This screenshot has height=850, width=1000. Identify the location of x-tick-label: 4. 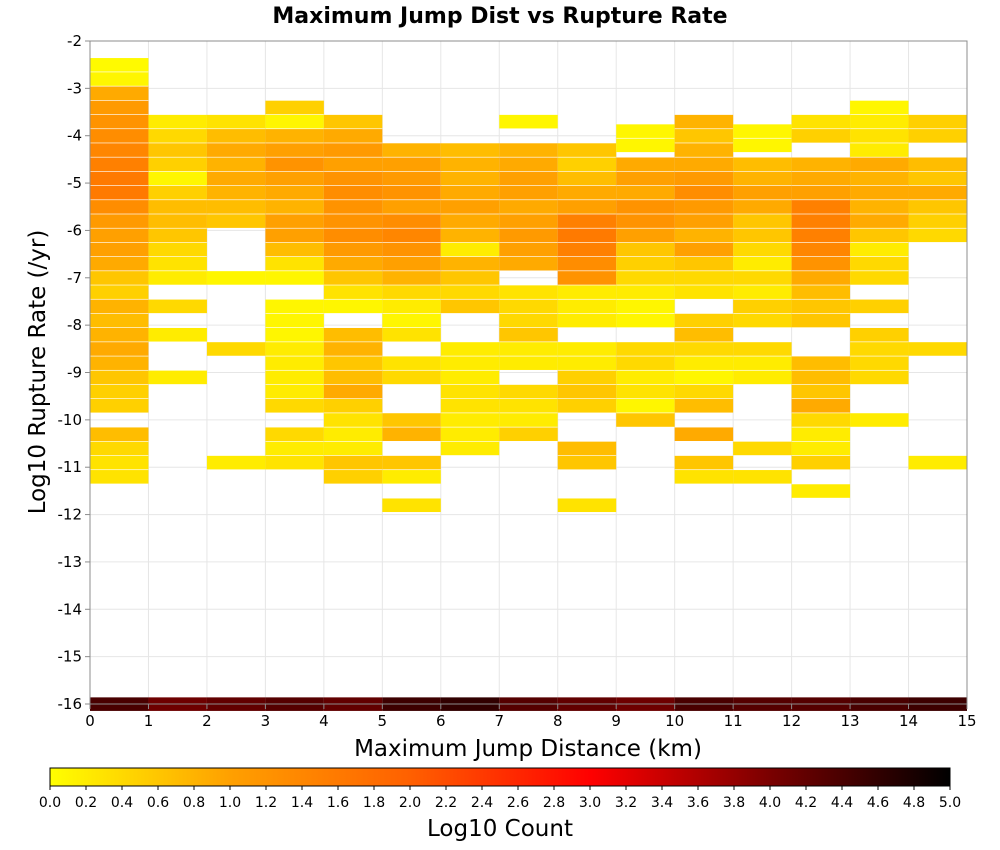
(324, 721).